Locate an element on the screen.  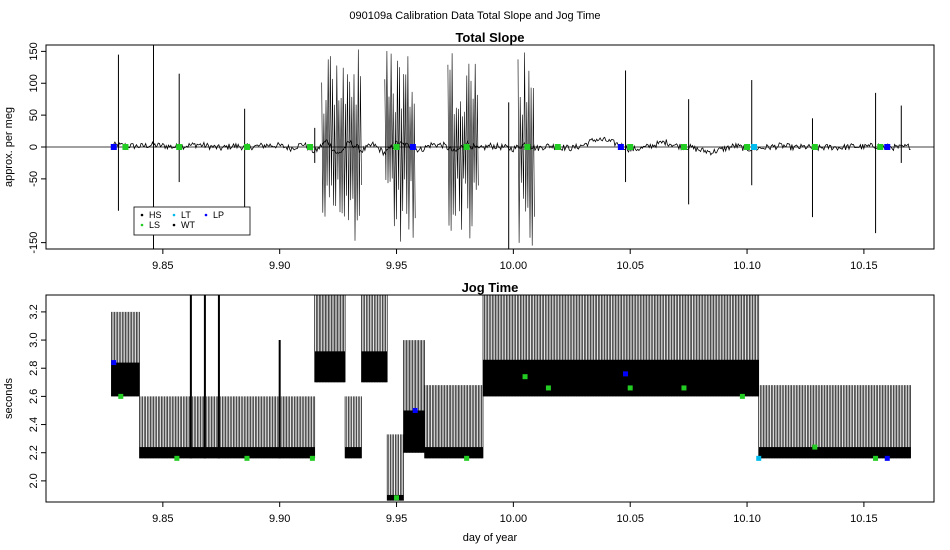
y-tick-label: 0 is located at coordinates (34, 147).